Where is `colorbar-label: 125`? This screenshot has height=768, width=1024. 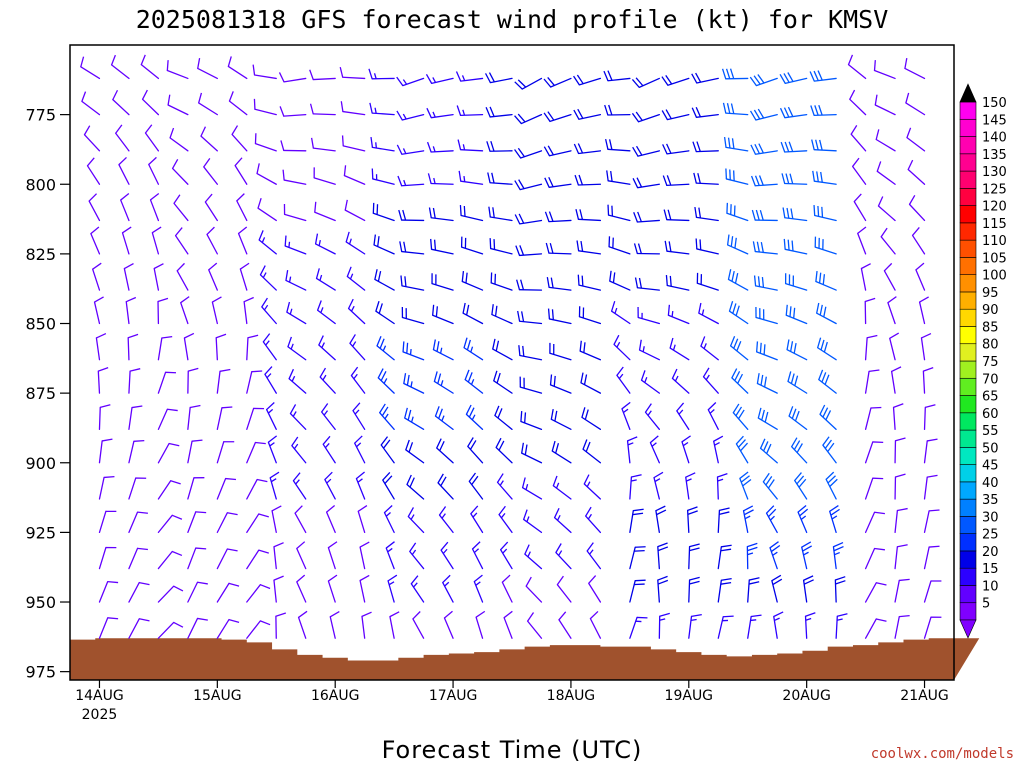
colorbar-label: 125 is located at coordinates (994, 189).